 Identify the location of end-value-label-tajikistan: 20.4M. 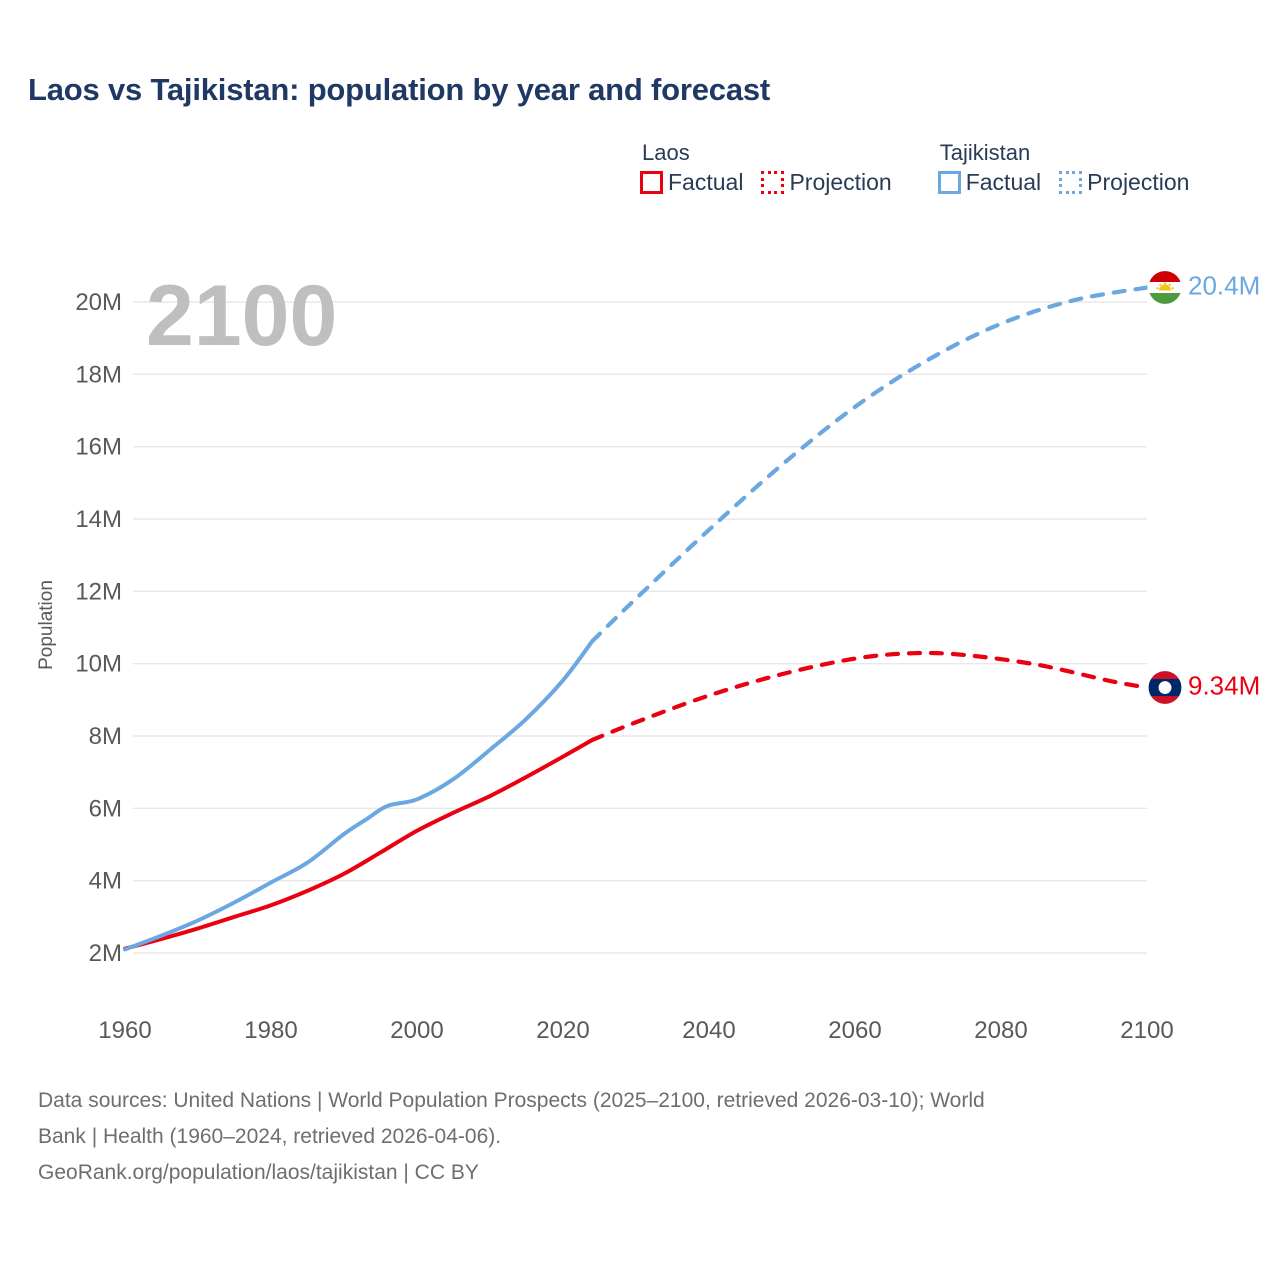
(1224, 285).